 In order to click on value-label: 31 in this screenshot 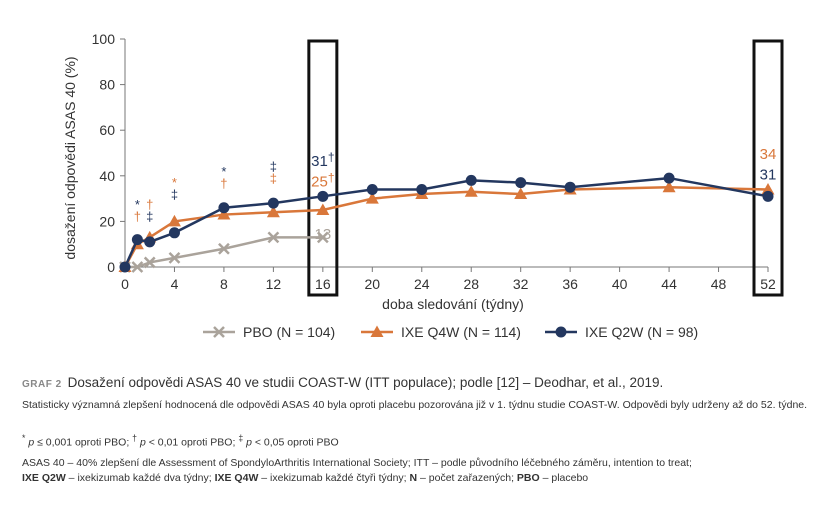, I will do `click(768, 175)`.